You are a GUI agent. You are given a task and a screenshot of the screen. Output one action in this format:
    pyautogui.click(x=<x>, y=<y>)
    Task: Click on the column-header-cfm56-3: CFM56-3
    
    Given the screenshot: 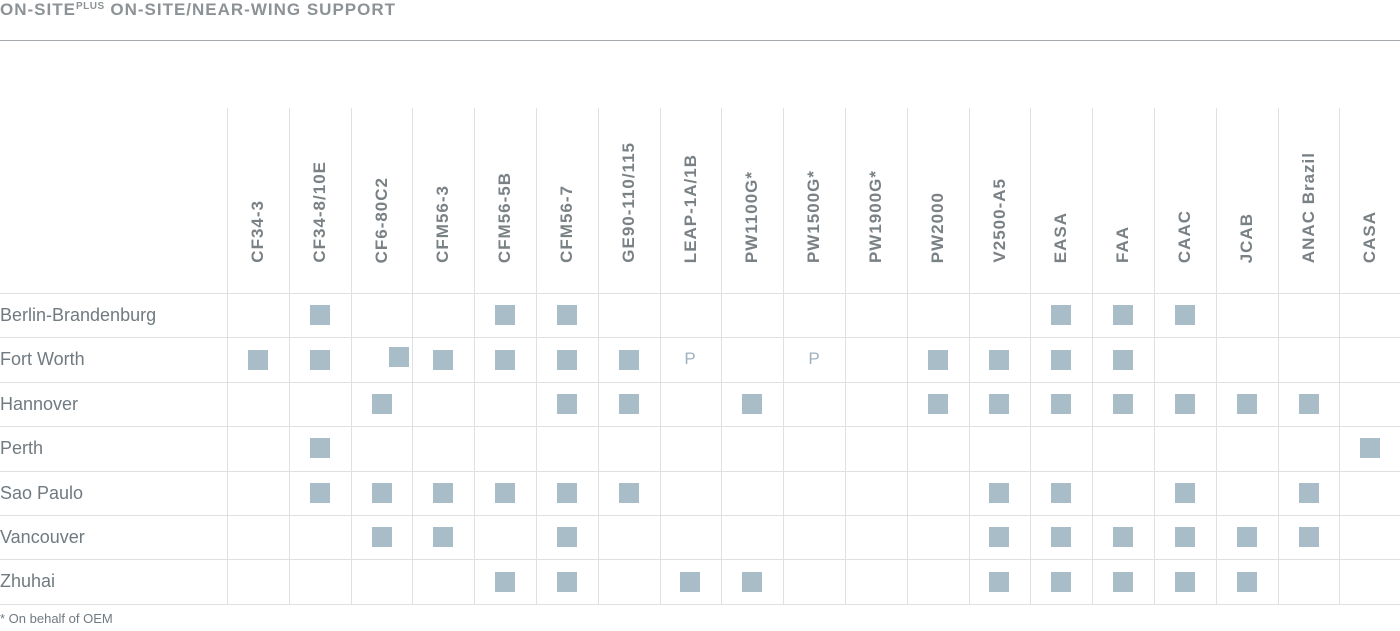 What is the action you would take?
    pyautogui.click(x=442, y=200)
    